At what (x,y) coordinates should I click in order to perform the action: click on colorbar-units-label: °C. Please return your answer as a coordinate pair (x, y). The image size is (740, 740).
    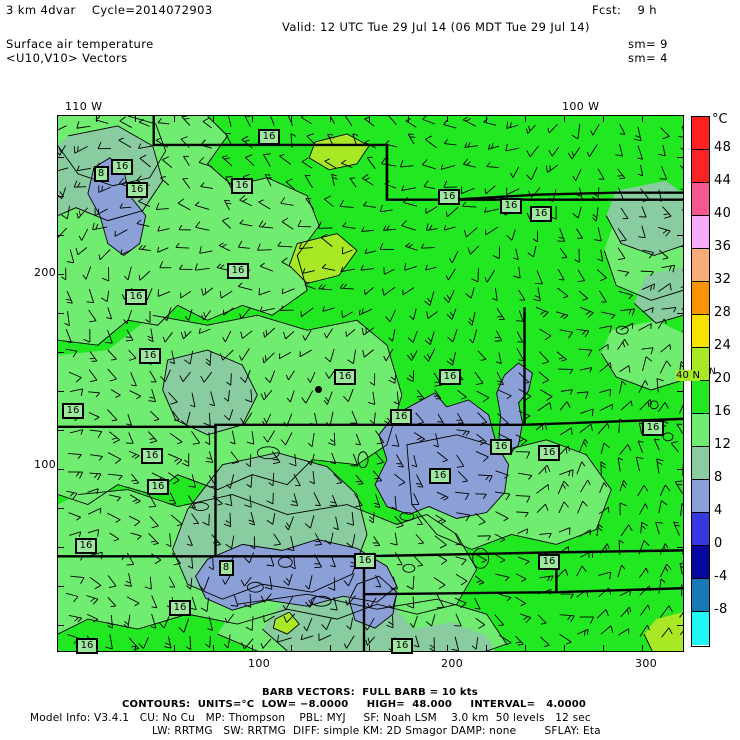
    Looking at the image, I should click on (720, 119).